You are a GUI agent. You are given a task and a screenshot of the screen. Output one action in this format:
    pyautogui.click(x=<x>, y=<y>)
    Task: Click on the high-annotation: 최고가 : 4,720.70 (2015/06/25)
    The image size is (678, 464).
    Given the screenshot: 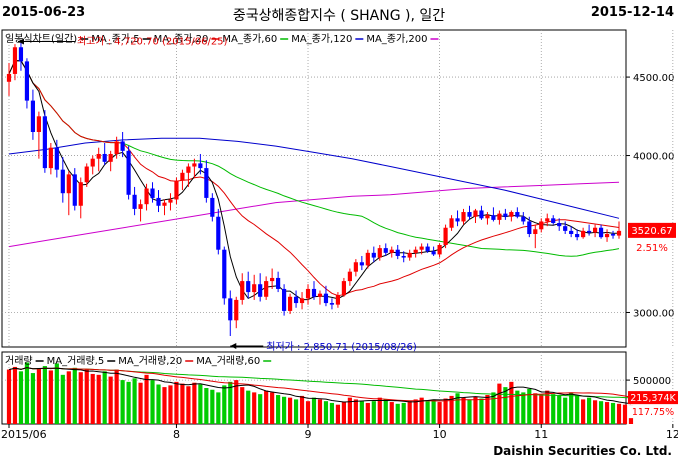 What is the action you would take?
    pyautogui.click(x=152, y=42)
    